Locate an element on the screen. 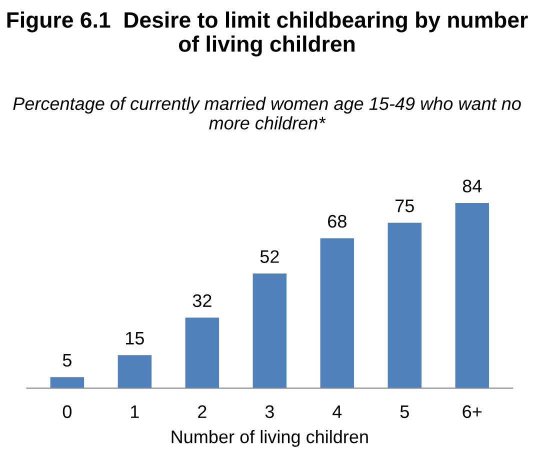  data-label: 32 is located at coordinates (202, 301).